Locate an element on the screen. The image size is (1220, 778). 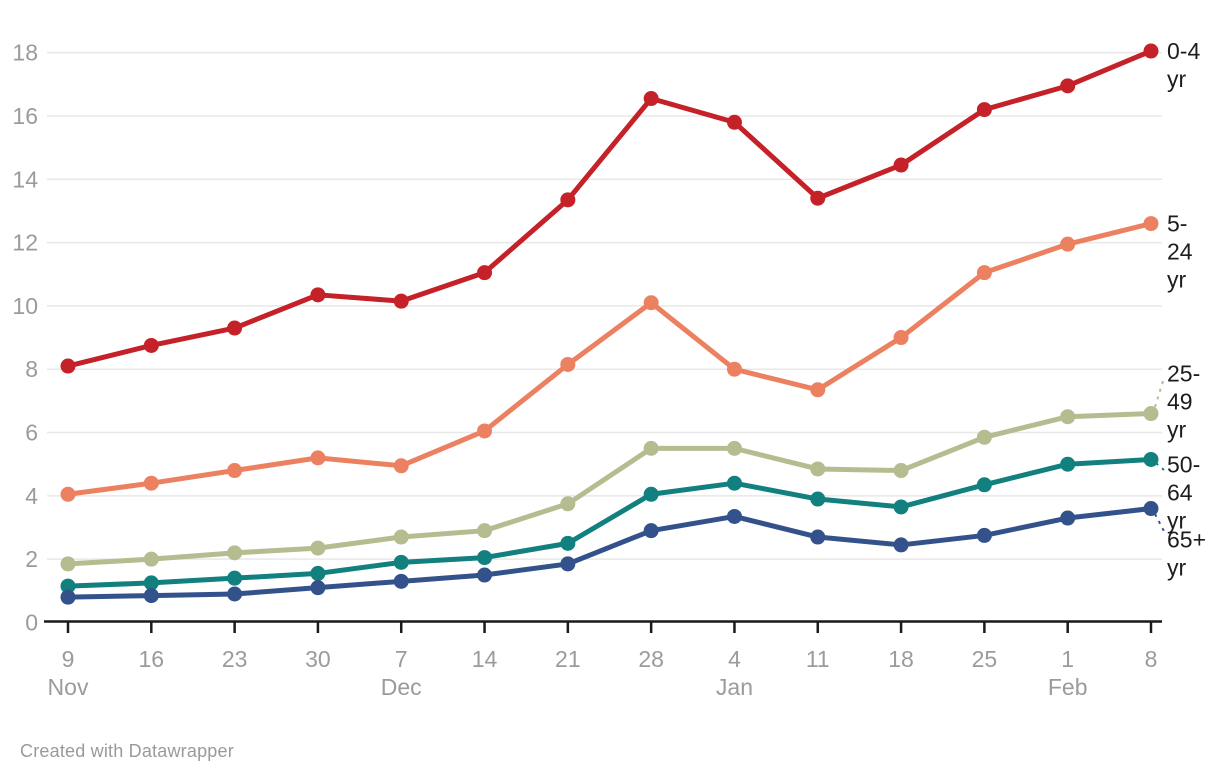
x-axis-day-label: 11 is located at coordinates (818, 659).